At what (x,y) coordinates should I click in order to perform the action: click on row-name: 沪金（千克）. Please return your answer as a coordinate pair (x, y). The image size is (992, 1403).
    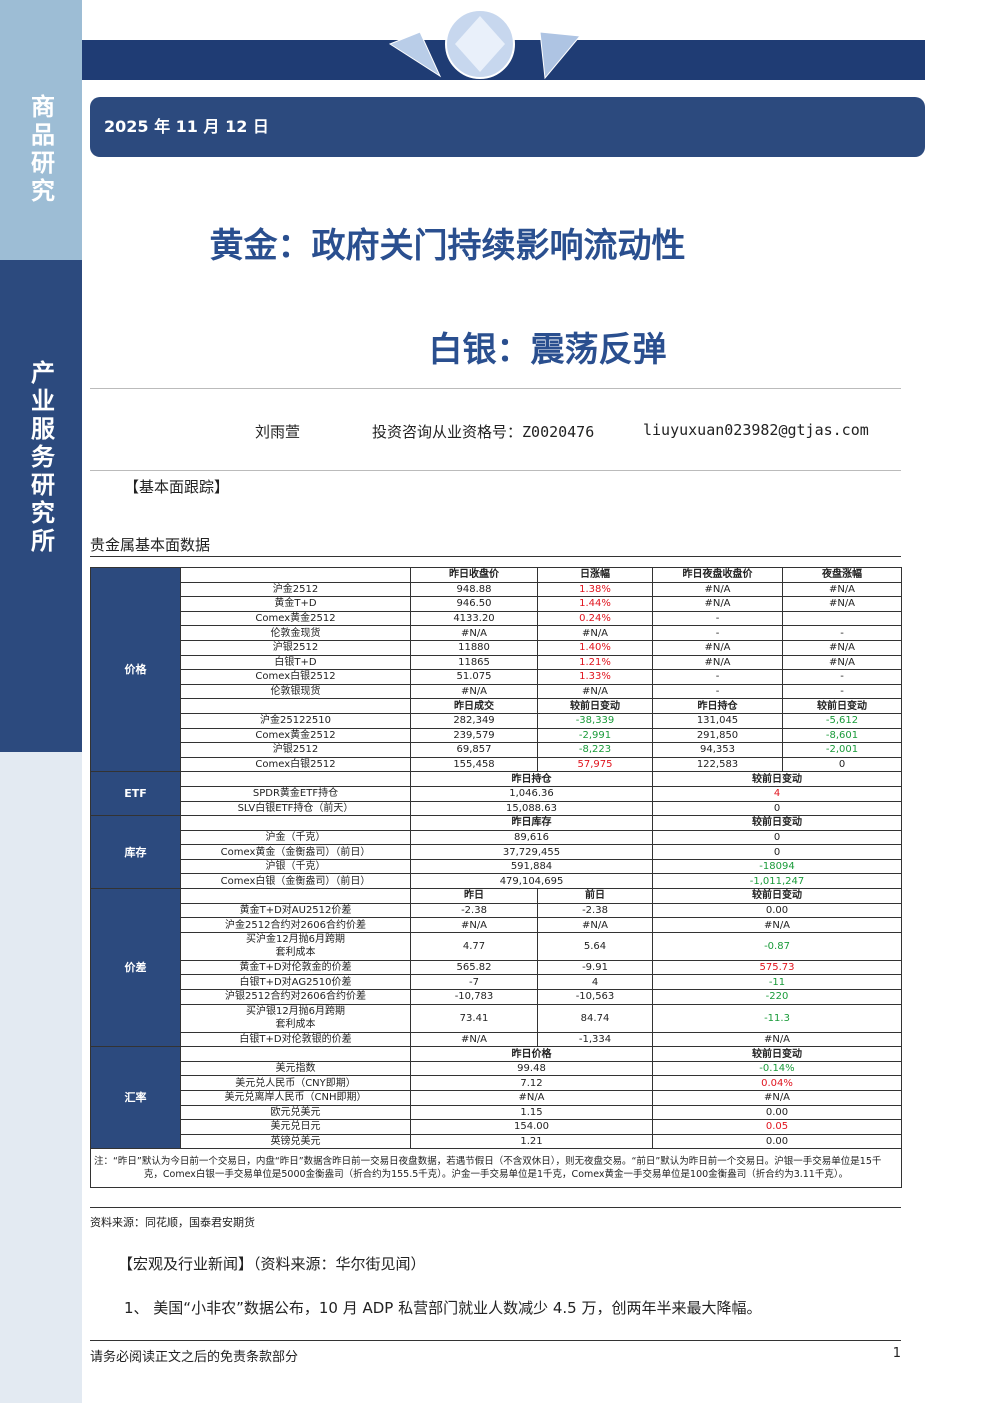
    Looking at the image, I should click on (295, 837).